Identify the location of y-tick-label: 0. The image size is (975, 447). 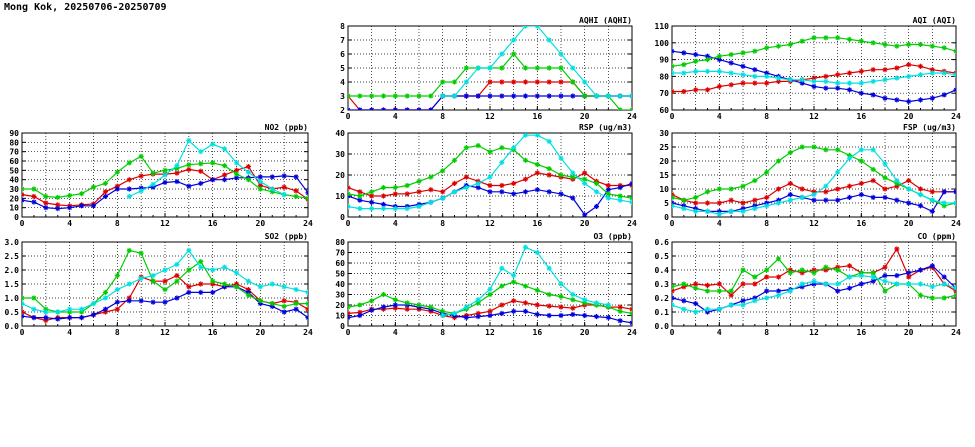
(16, 217).